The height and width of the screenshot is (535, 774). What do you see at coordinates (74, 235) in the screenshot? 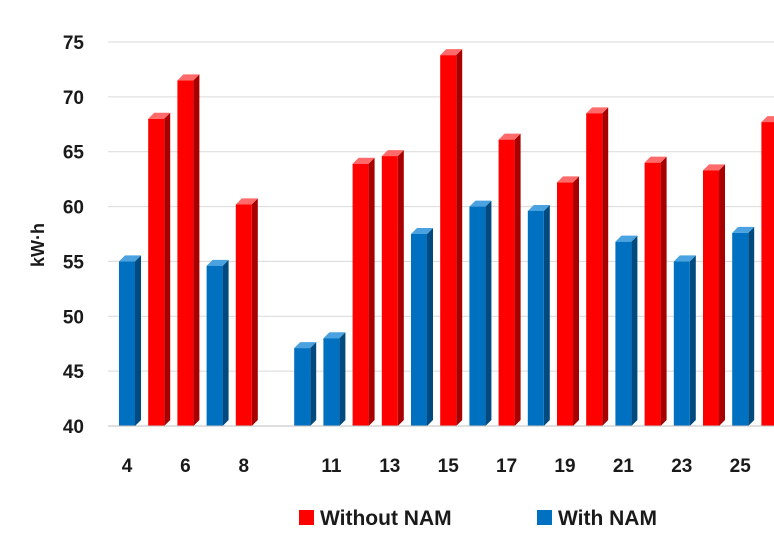
I see `y-axis-ticks: 40 45 50 55 60 65 70 75` at bounding box center [74, 235].